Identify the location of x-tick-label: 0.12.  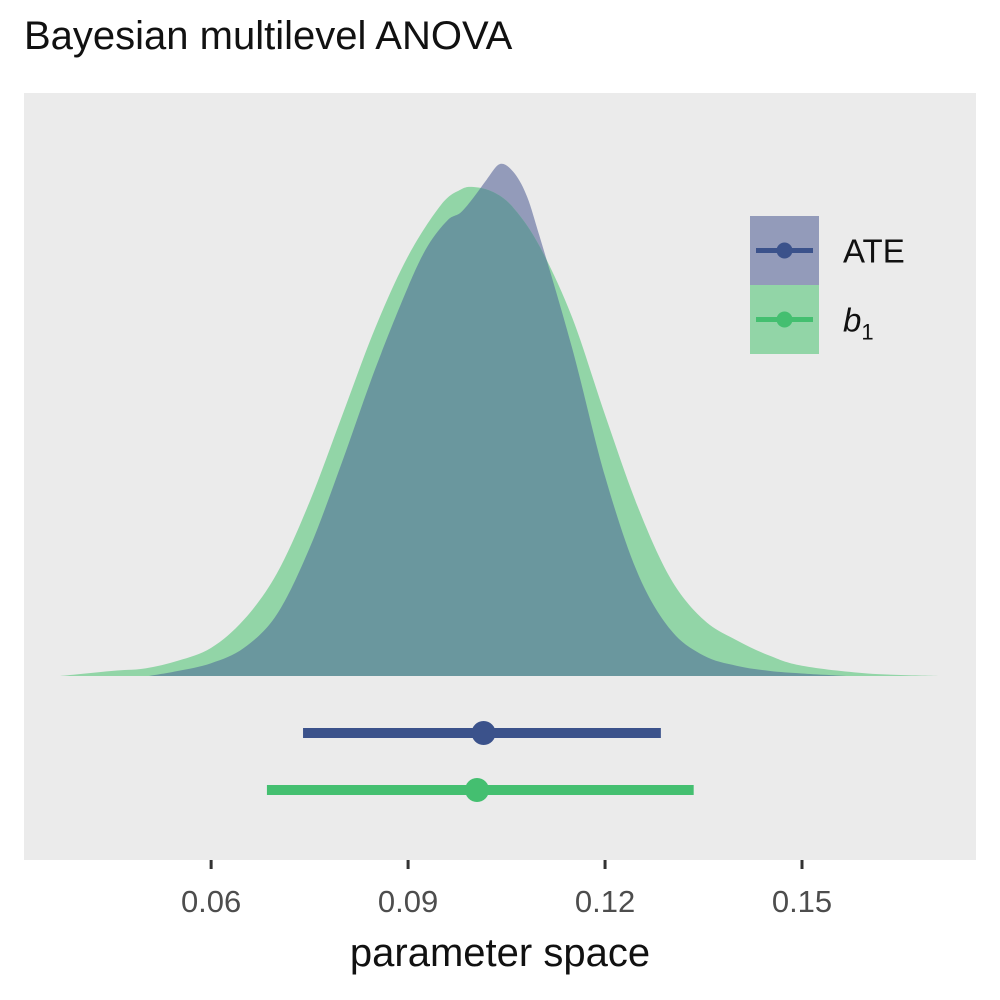
(605, 901).